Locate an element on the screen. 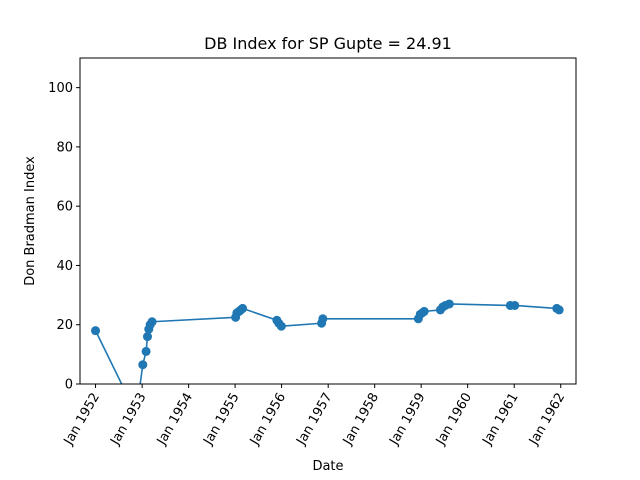 The image size is (640, 480). x-tick-label: Jan 1952 is located at coordinates (82, 420).